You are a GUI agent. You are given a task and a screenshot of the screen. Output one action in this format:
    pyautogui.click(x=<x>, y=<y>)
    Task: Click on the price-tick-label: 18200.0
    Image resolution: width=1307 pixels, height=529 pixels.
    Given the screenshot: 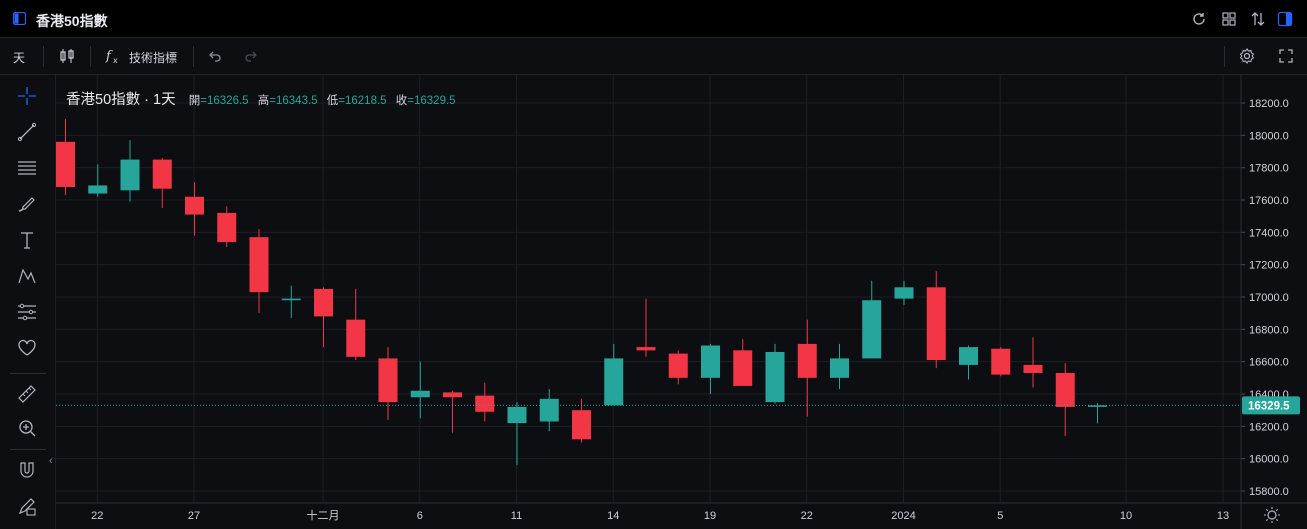 What is the action you would take?
    pyautogui.click(x=1269, y=104)
    